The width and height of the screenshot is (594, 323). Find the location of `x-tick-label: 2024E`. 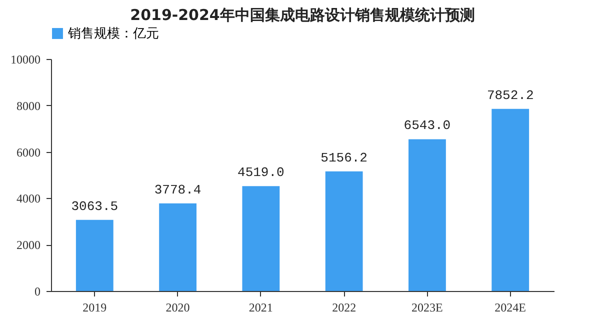

x-tick-label: 2024E is located at coordinates (510, 307).